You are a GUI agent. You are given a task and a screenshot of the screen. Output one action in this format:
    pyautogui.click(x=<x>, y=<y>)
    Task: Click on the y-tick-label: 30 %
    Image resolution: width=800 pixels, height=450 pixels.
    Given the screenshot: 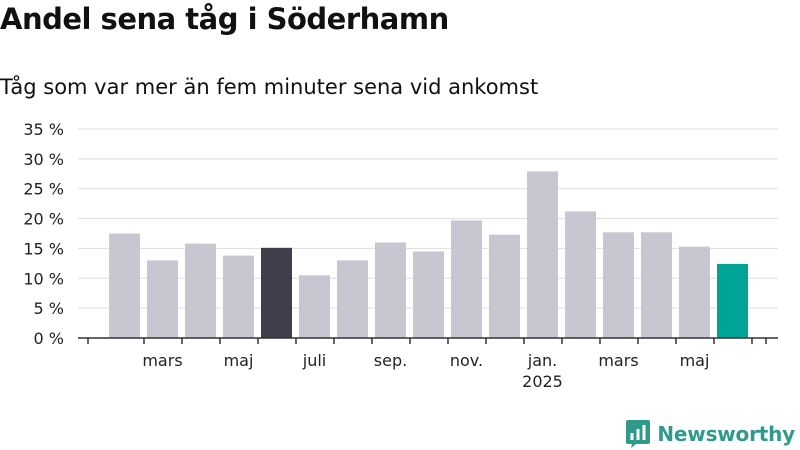 What is the action you would take?
    pyautogui.click(x=43, y=159)
    